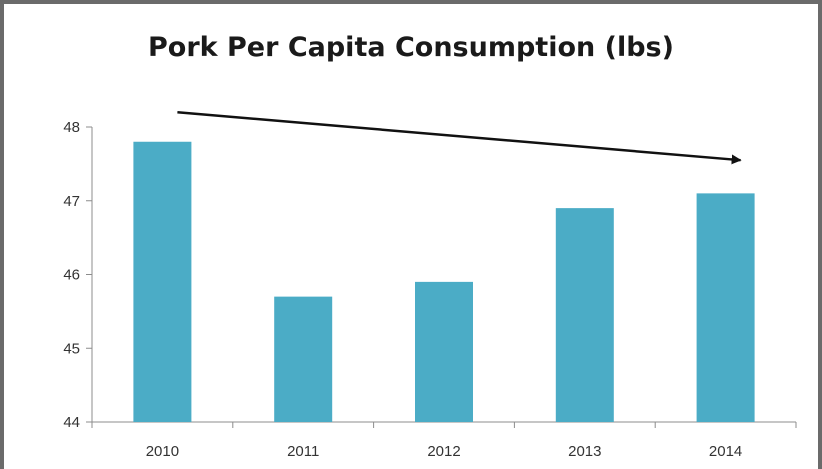 The width and height of the screenshot is (822, 469). What do you see at coordinates (584, 315) in the screenshot?
I see `bar-2013` at bounding box center [584, 315].